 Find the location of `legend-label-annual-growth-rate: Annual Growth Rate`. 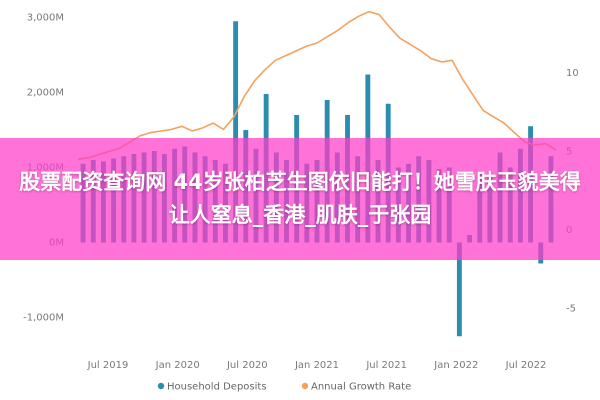

legend-label-annual-growth-rate: Annual Growth Rate is located at coordinates (361, 387).